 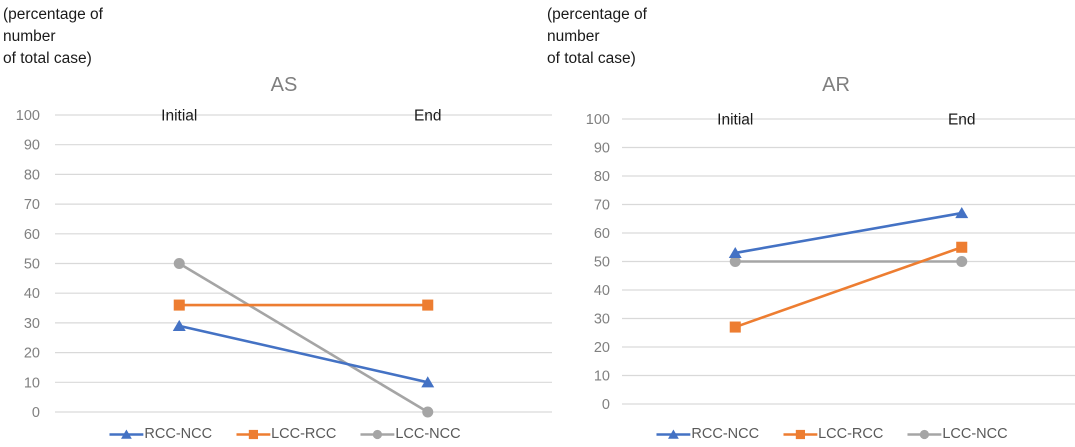 I want to click on series-line-lcc-ncc, so click(x=303, y=338).